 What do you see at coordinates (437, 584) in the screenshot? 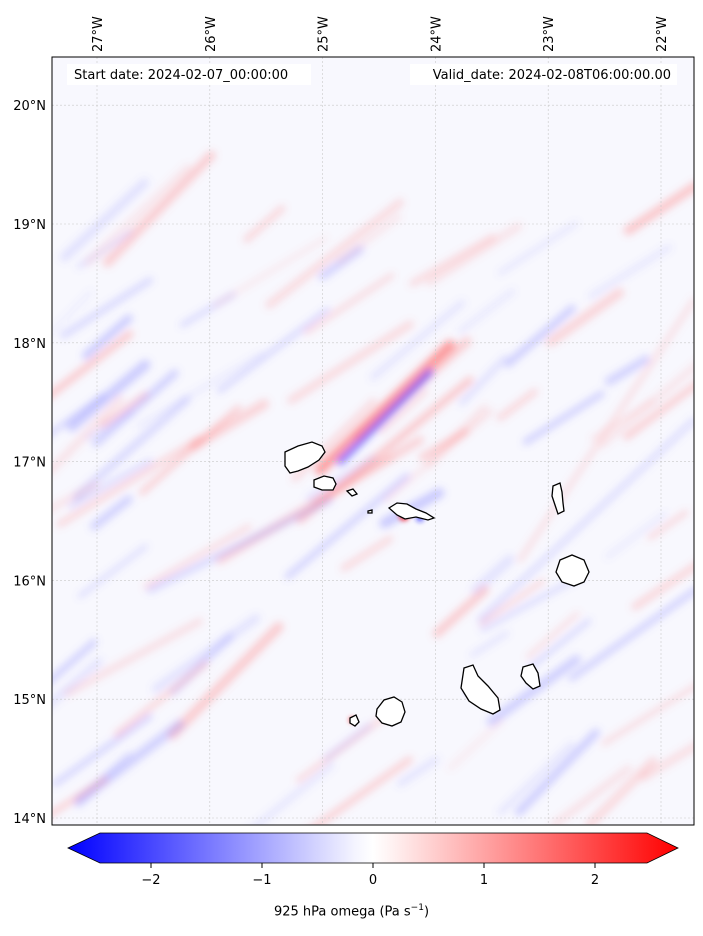
I see `coastlines` at bounding box center [437, 584].